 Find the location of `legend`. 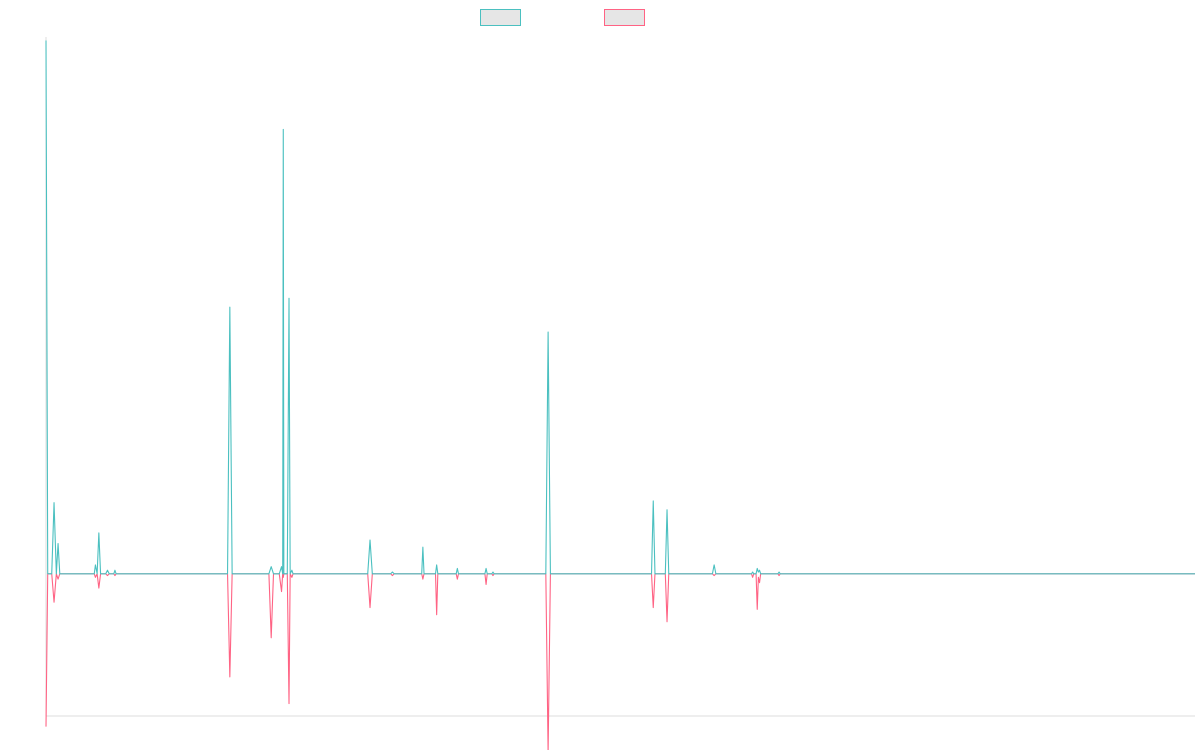

legend is located at coordinates (562, 17).